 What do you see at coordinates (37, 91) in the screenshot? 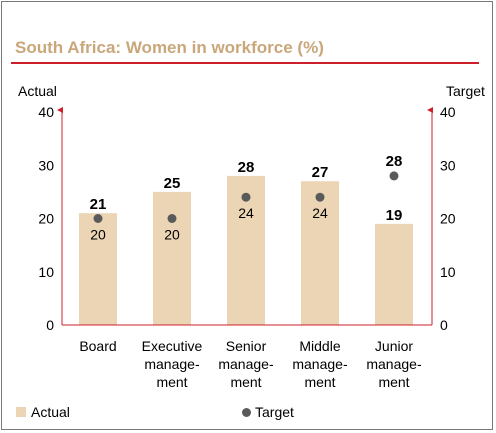
I see `left-axis-label: Actual` at bounding box center [37, 91].